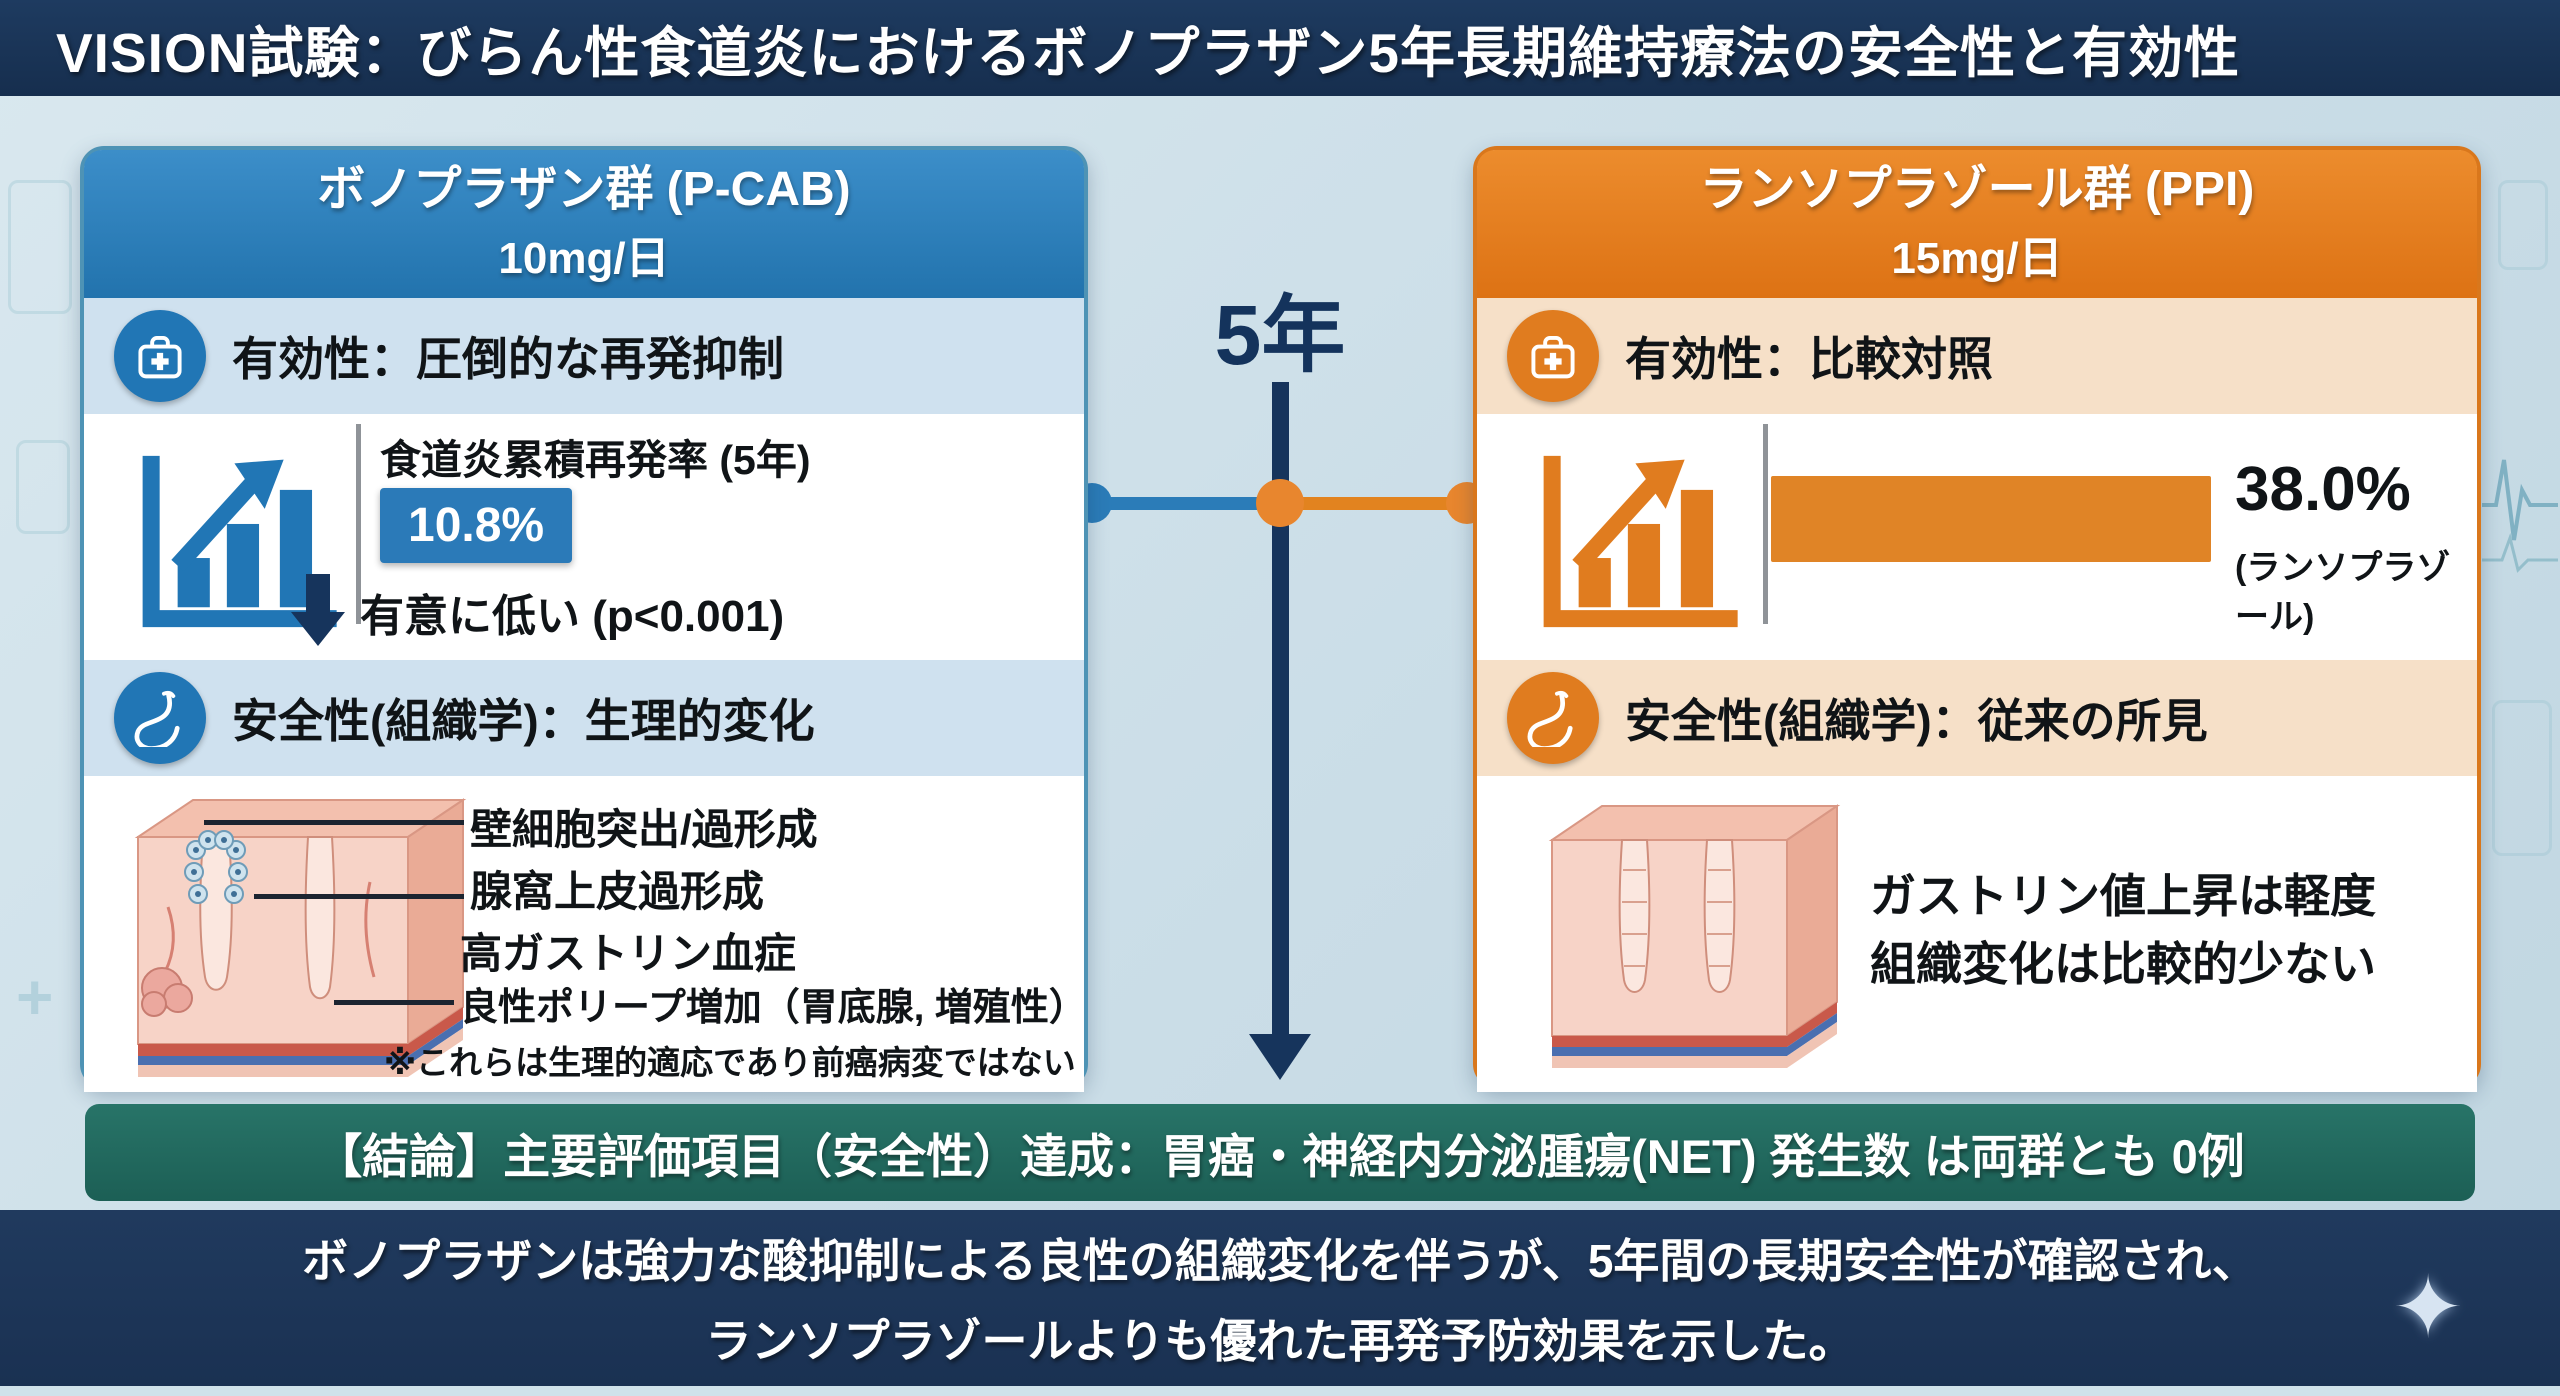 The width and height of the screenshot is (2560, 1396). I want to click on ppi-safety-heading: 安全性(組織学)：従来の所見, so click(1916, 721).